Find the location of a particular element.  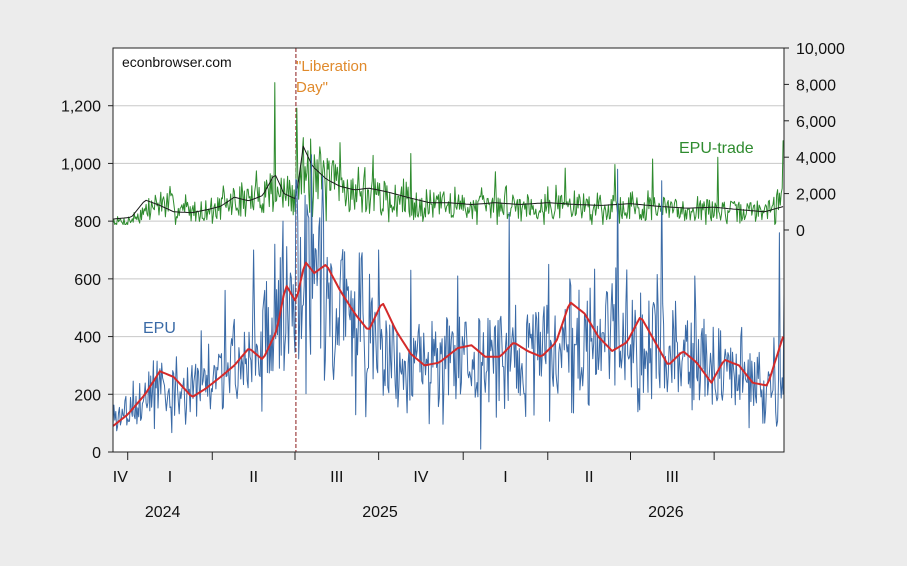

left-tick-label: 800 is located at coordinates (87, 222).